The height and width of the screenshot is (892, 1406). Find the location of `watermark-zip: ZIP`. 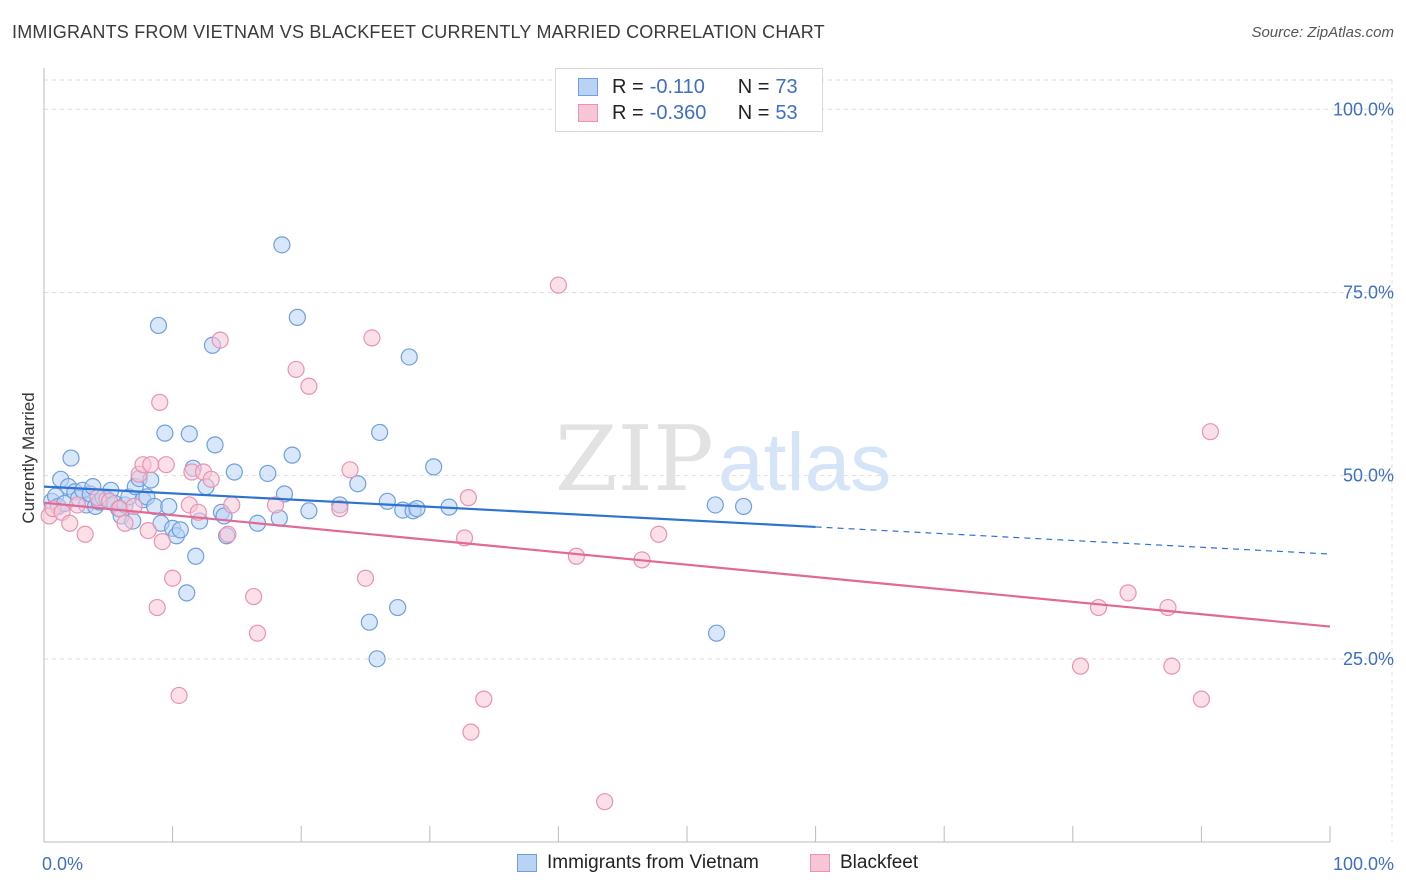

watermark-zip: ZIP is located at coordinates (634, 459).